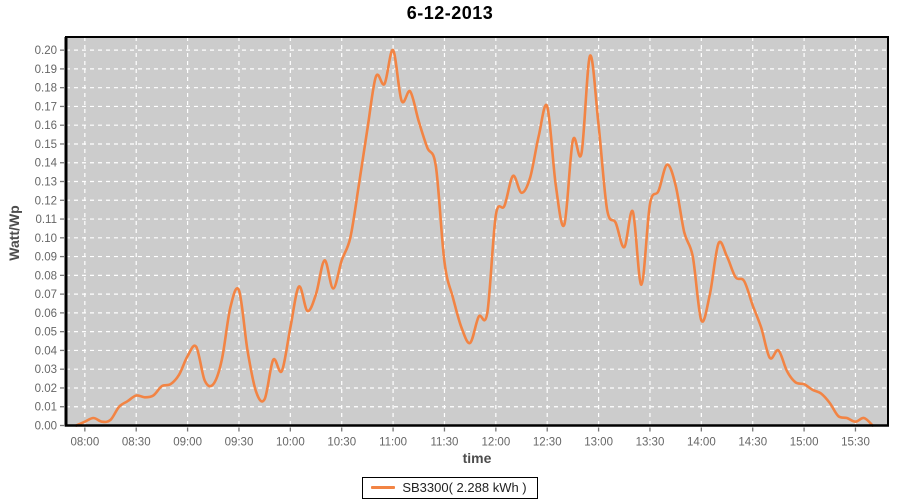 Image resolution: width=900 pixels, height=500 pixels. Describe the element at coordinates (495, 443) in the screenshot. I see `x-tick-label: 12:00` at that location.